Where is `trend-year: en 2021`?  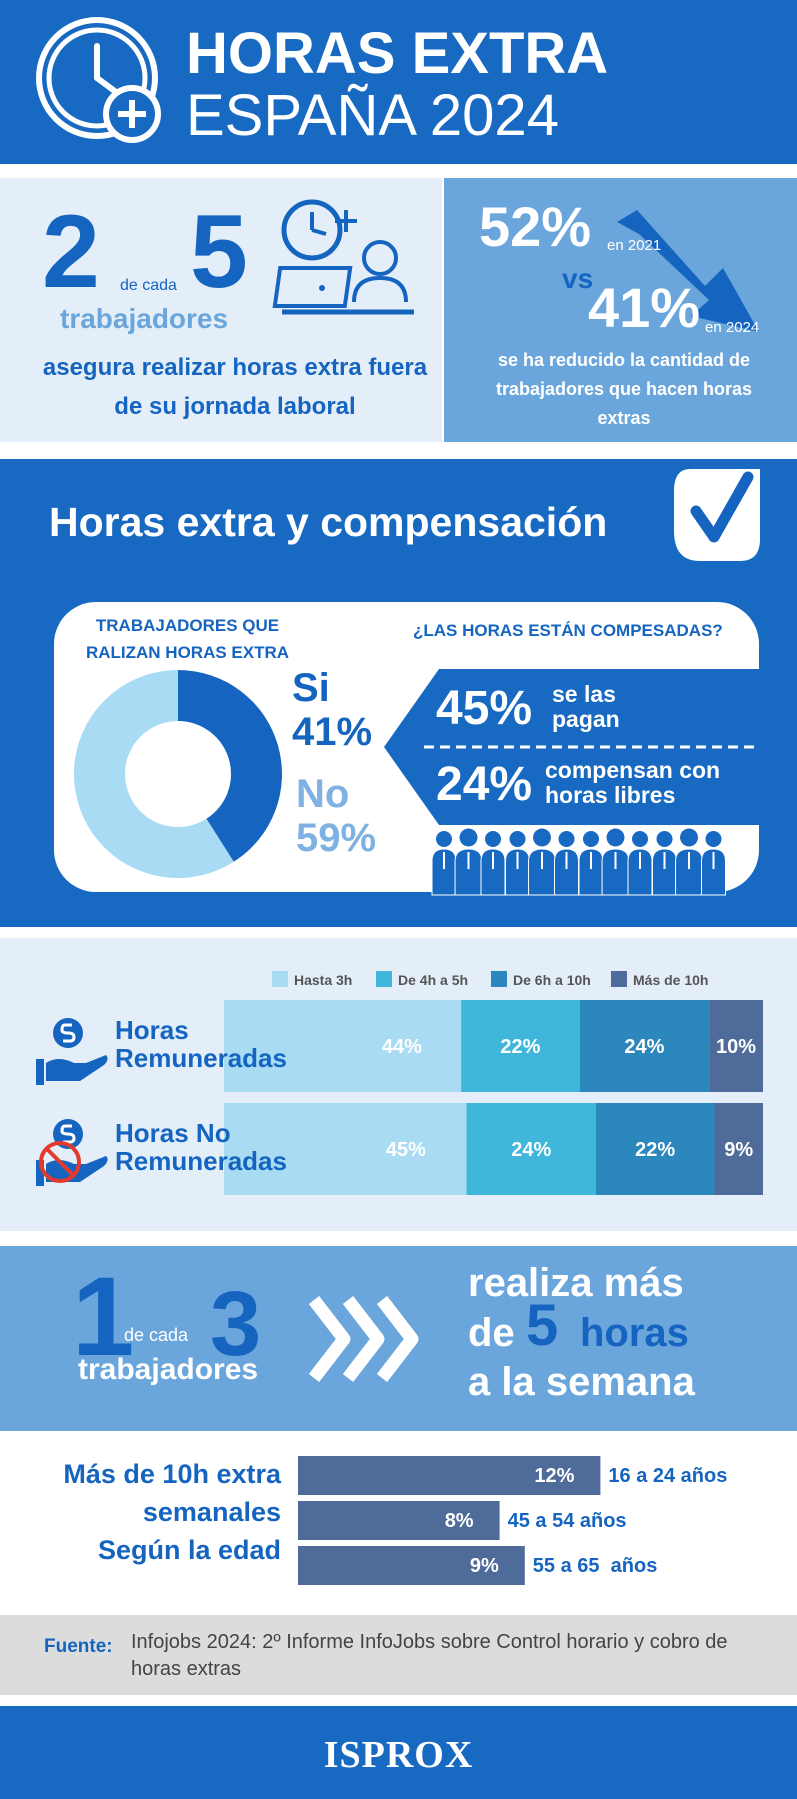
trend-year: en 2021 is located at coordinates (634, 245).